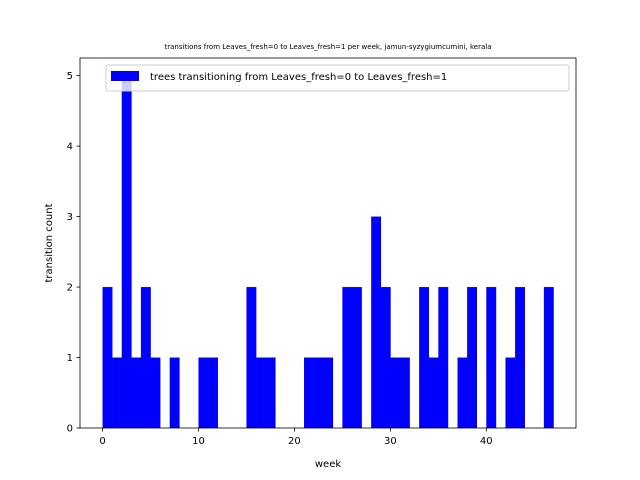  I want to click on legend-swatch, so click(125, 76).